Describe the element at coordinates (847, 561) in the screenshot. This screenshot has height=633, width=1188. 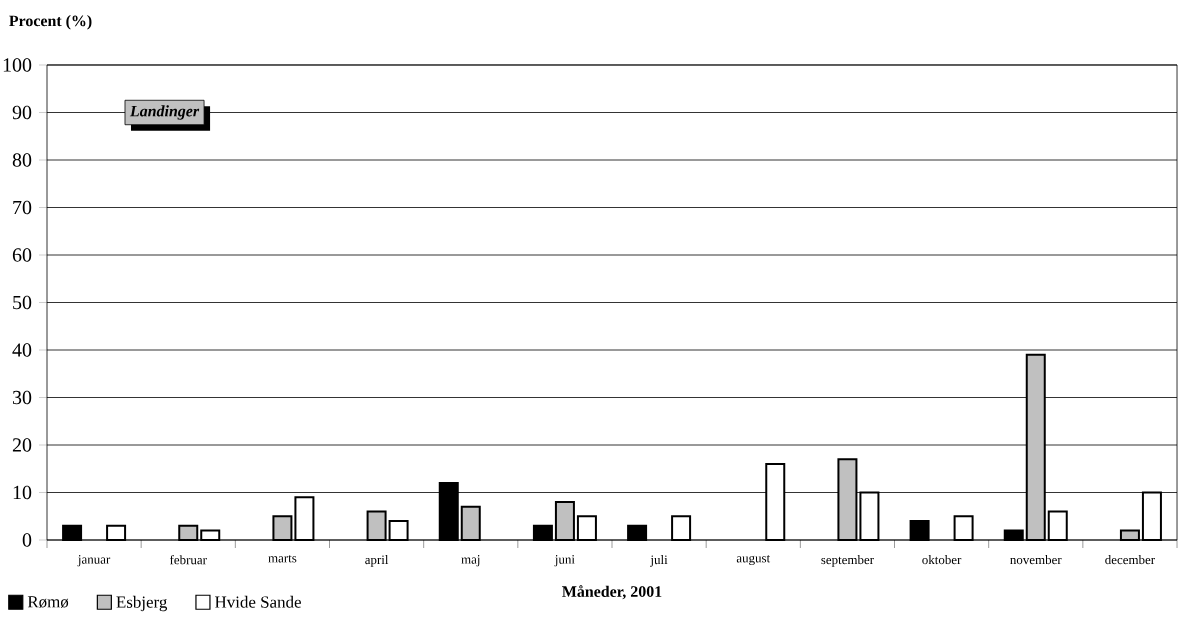
I see `x-tick-label: september` at that location.